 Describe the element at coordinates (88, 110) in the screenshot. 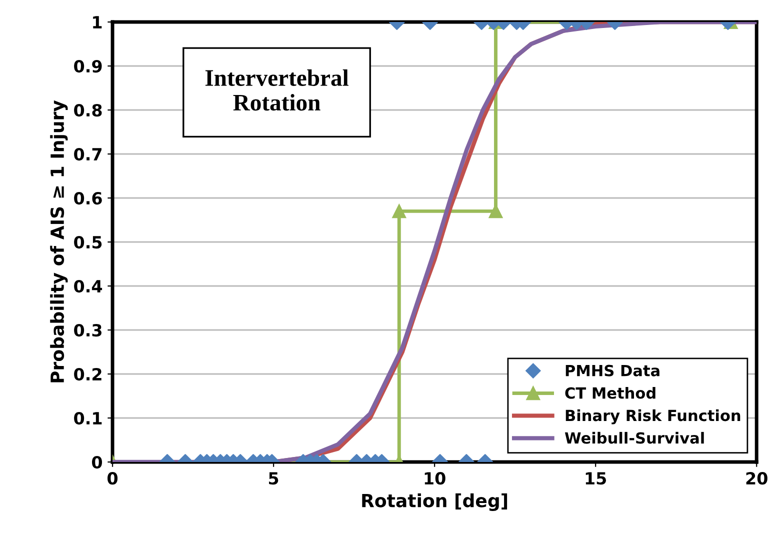

I see `y-tick-label: 0.8` at that location.